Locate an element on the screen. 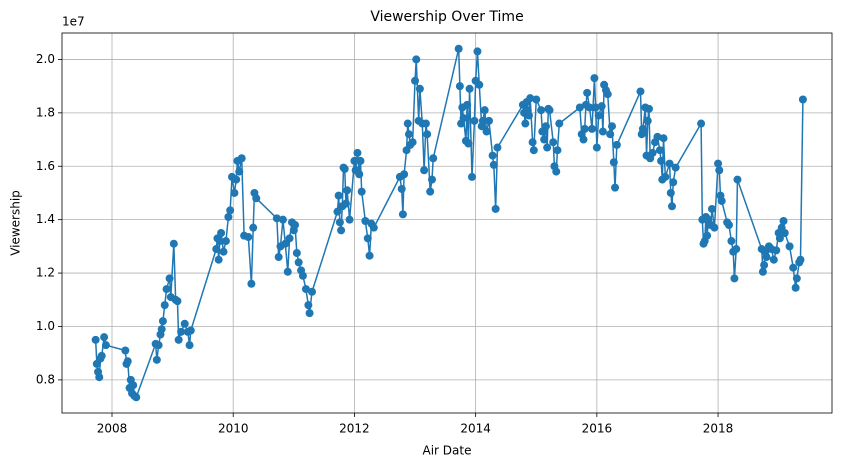  y-tick-label: 1.8 is located at coordinates (45, 112).